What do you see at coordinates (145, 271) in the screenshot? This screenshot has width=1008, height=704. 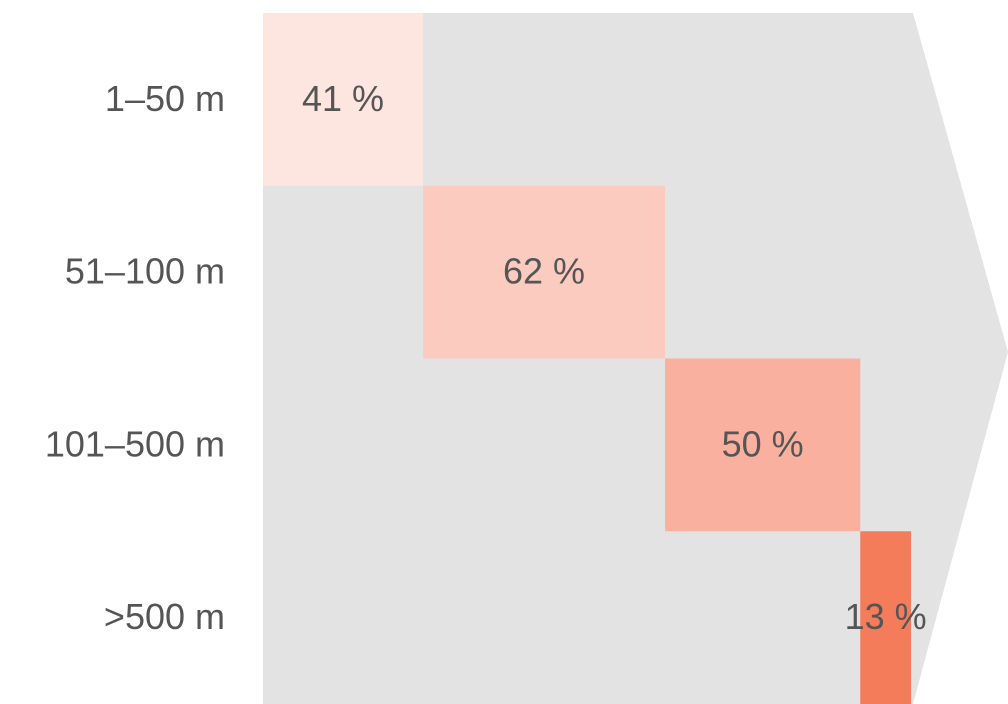 I see `category-label: 51–100 m` at bounding box center [145, 271].